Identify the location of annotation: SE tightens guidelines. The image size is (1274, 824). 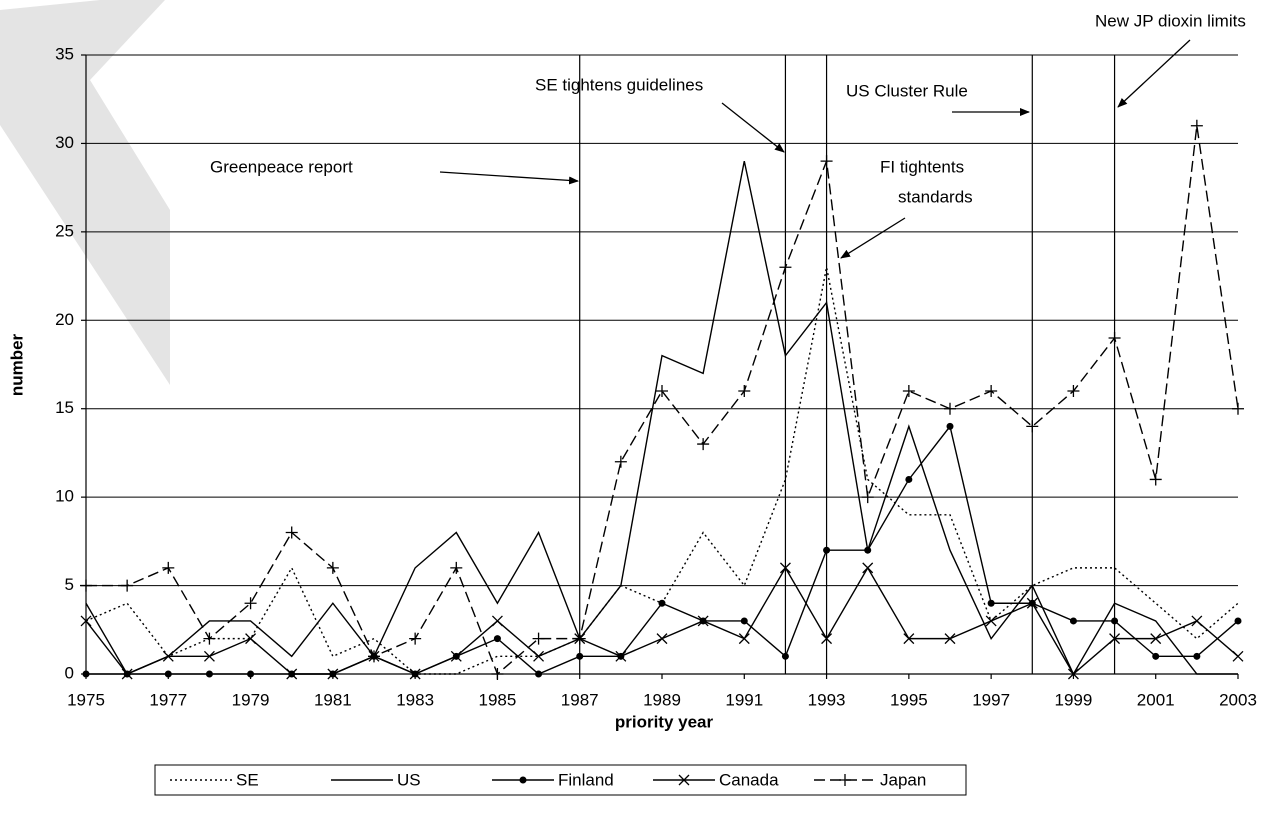
(619, 84).